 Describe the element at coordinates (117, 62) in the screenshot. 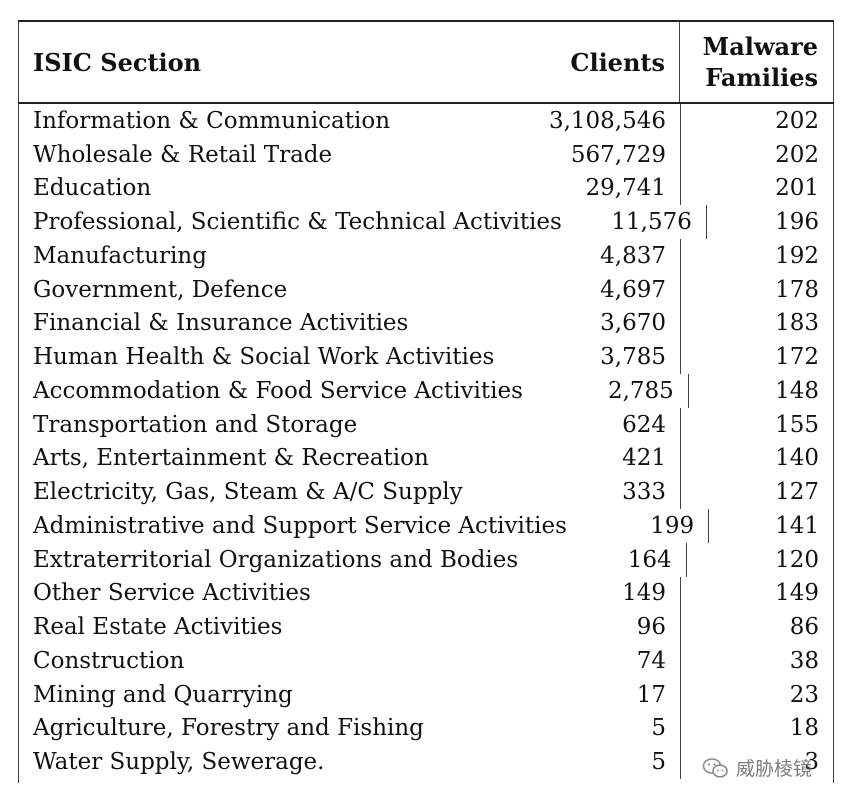

I see `header-isic-section: ISIC Section` at that location.